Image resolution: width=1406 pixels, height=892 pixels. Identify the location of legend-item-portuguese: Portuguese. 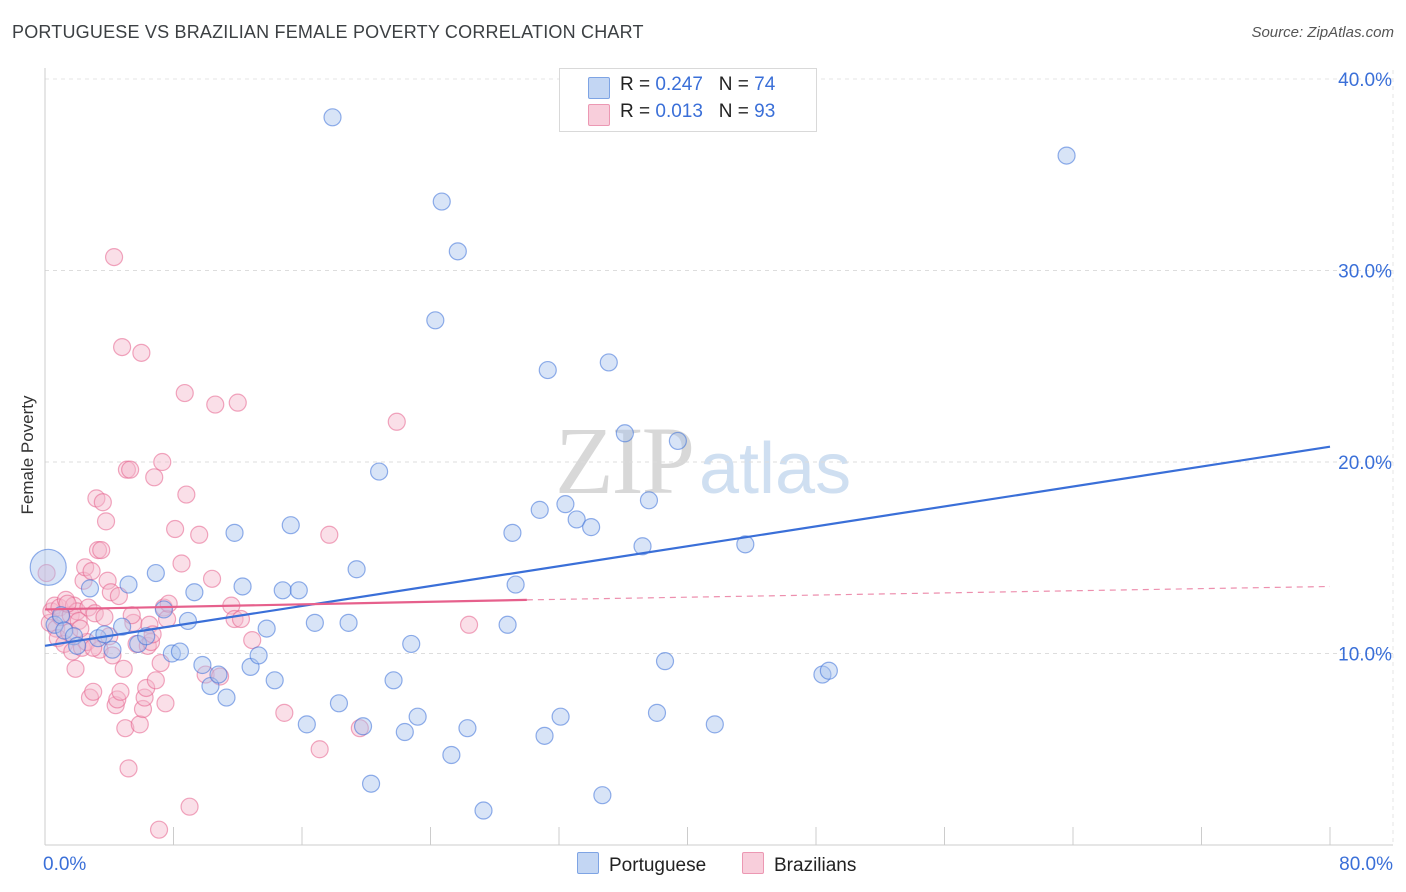
(641, 864).